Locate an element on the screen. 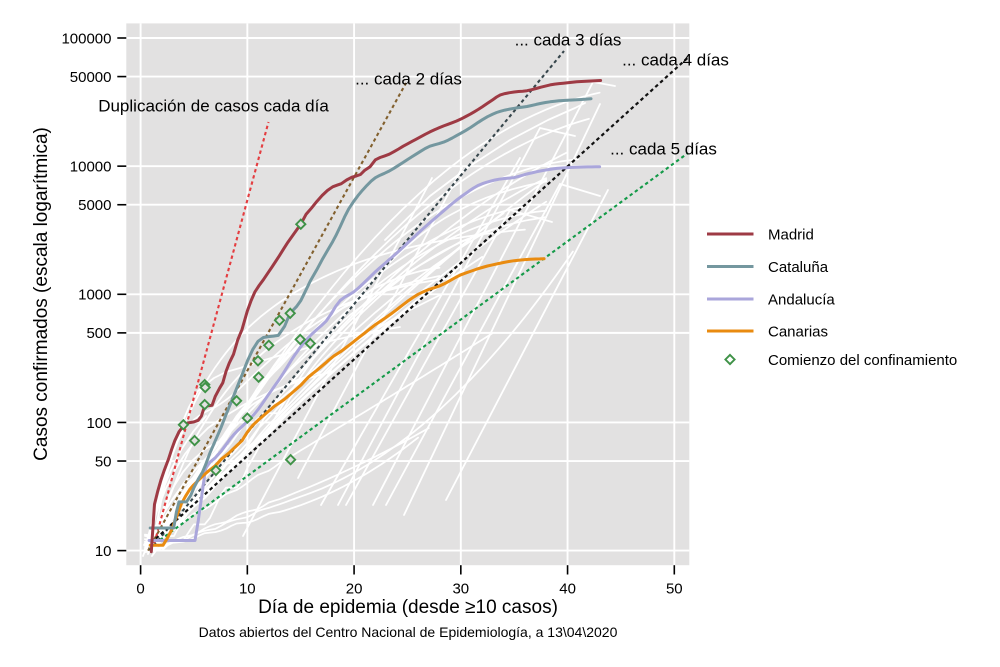 Image resolution: width=1000 pixels, height=667 pixels. svg-text: Madrid is located at coordinates (791, 234).